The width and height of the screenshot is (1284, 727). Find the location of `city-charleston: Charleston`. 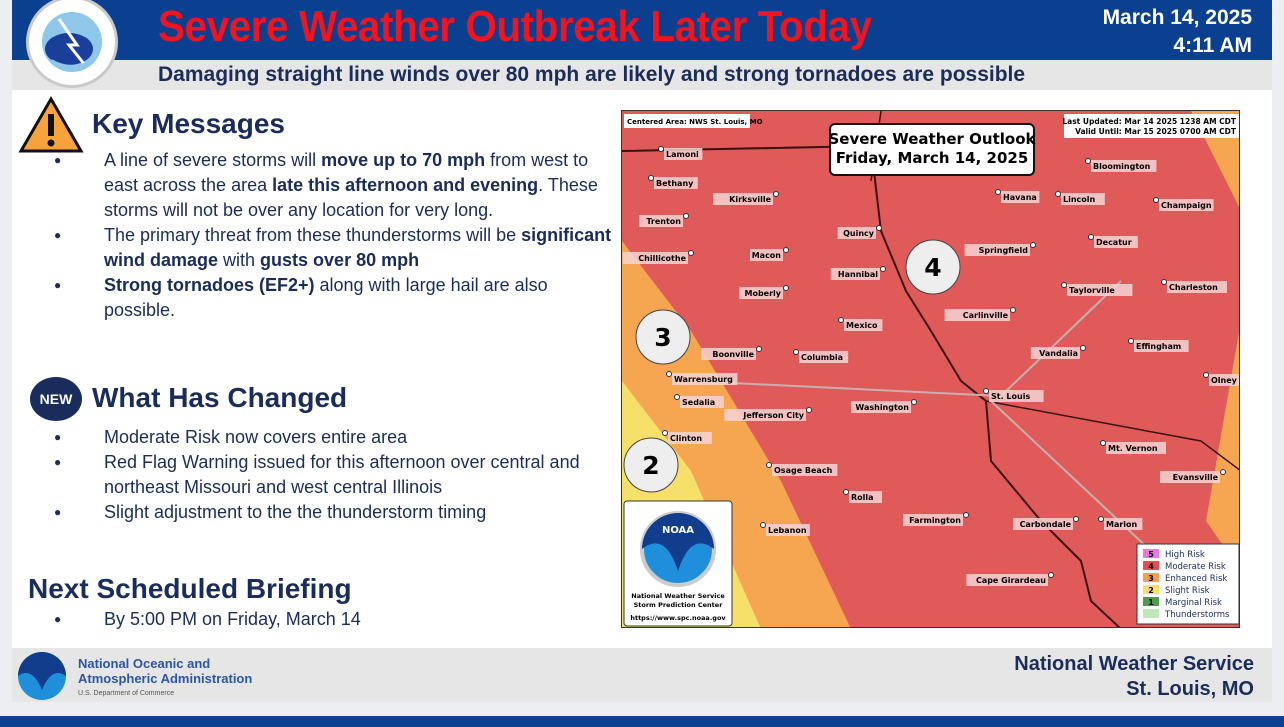

city-charleston: Charleston is located at coordinates (1194, 286).